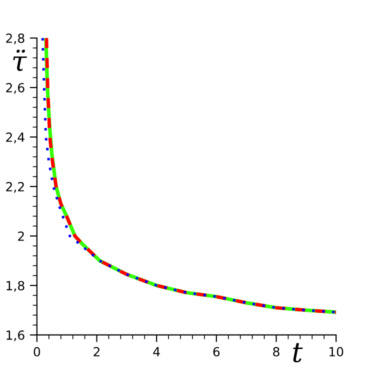  I want to click on y-tick-label: 2,2, so click(15, 187).